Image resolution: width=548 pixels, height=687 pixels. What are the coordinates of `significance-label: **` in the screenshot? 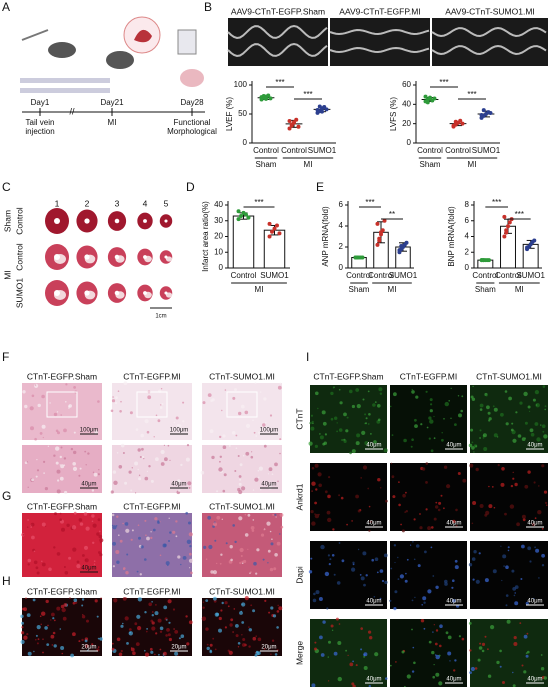 It's located at (392, 214).